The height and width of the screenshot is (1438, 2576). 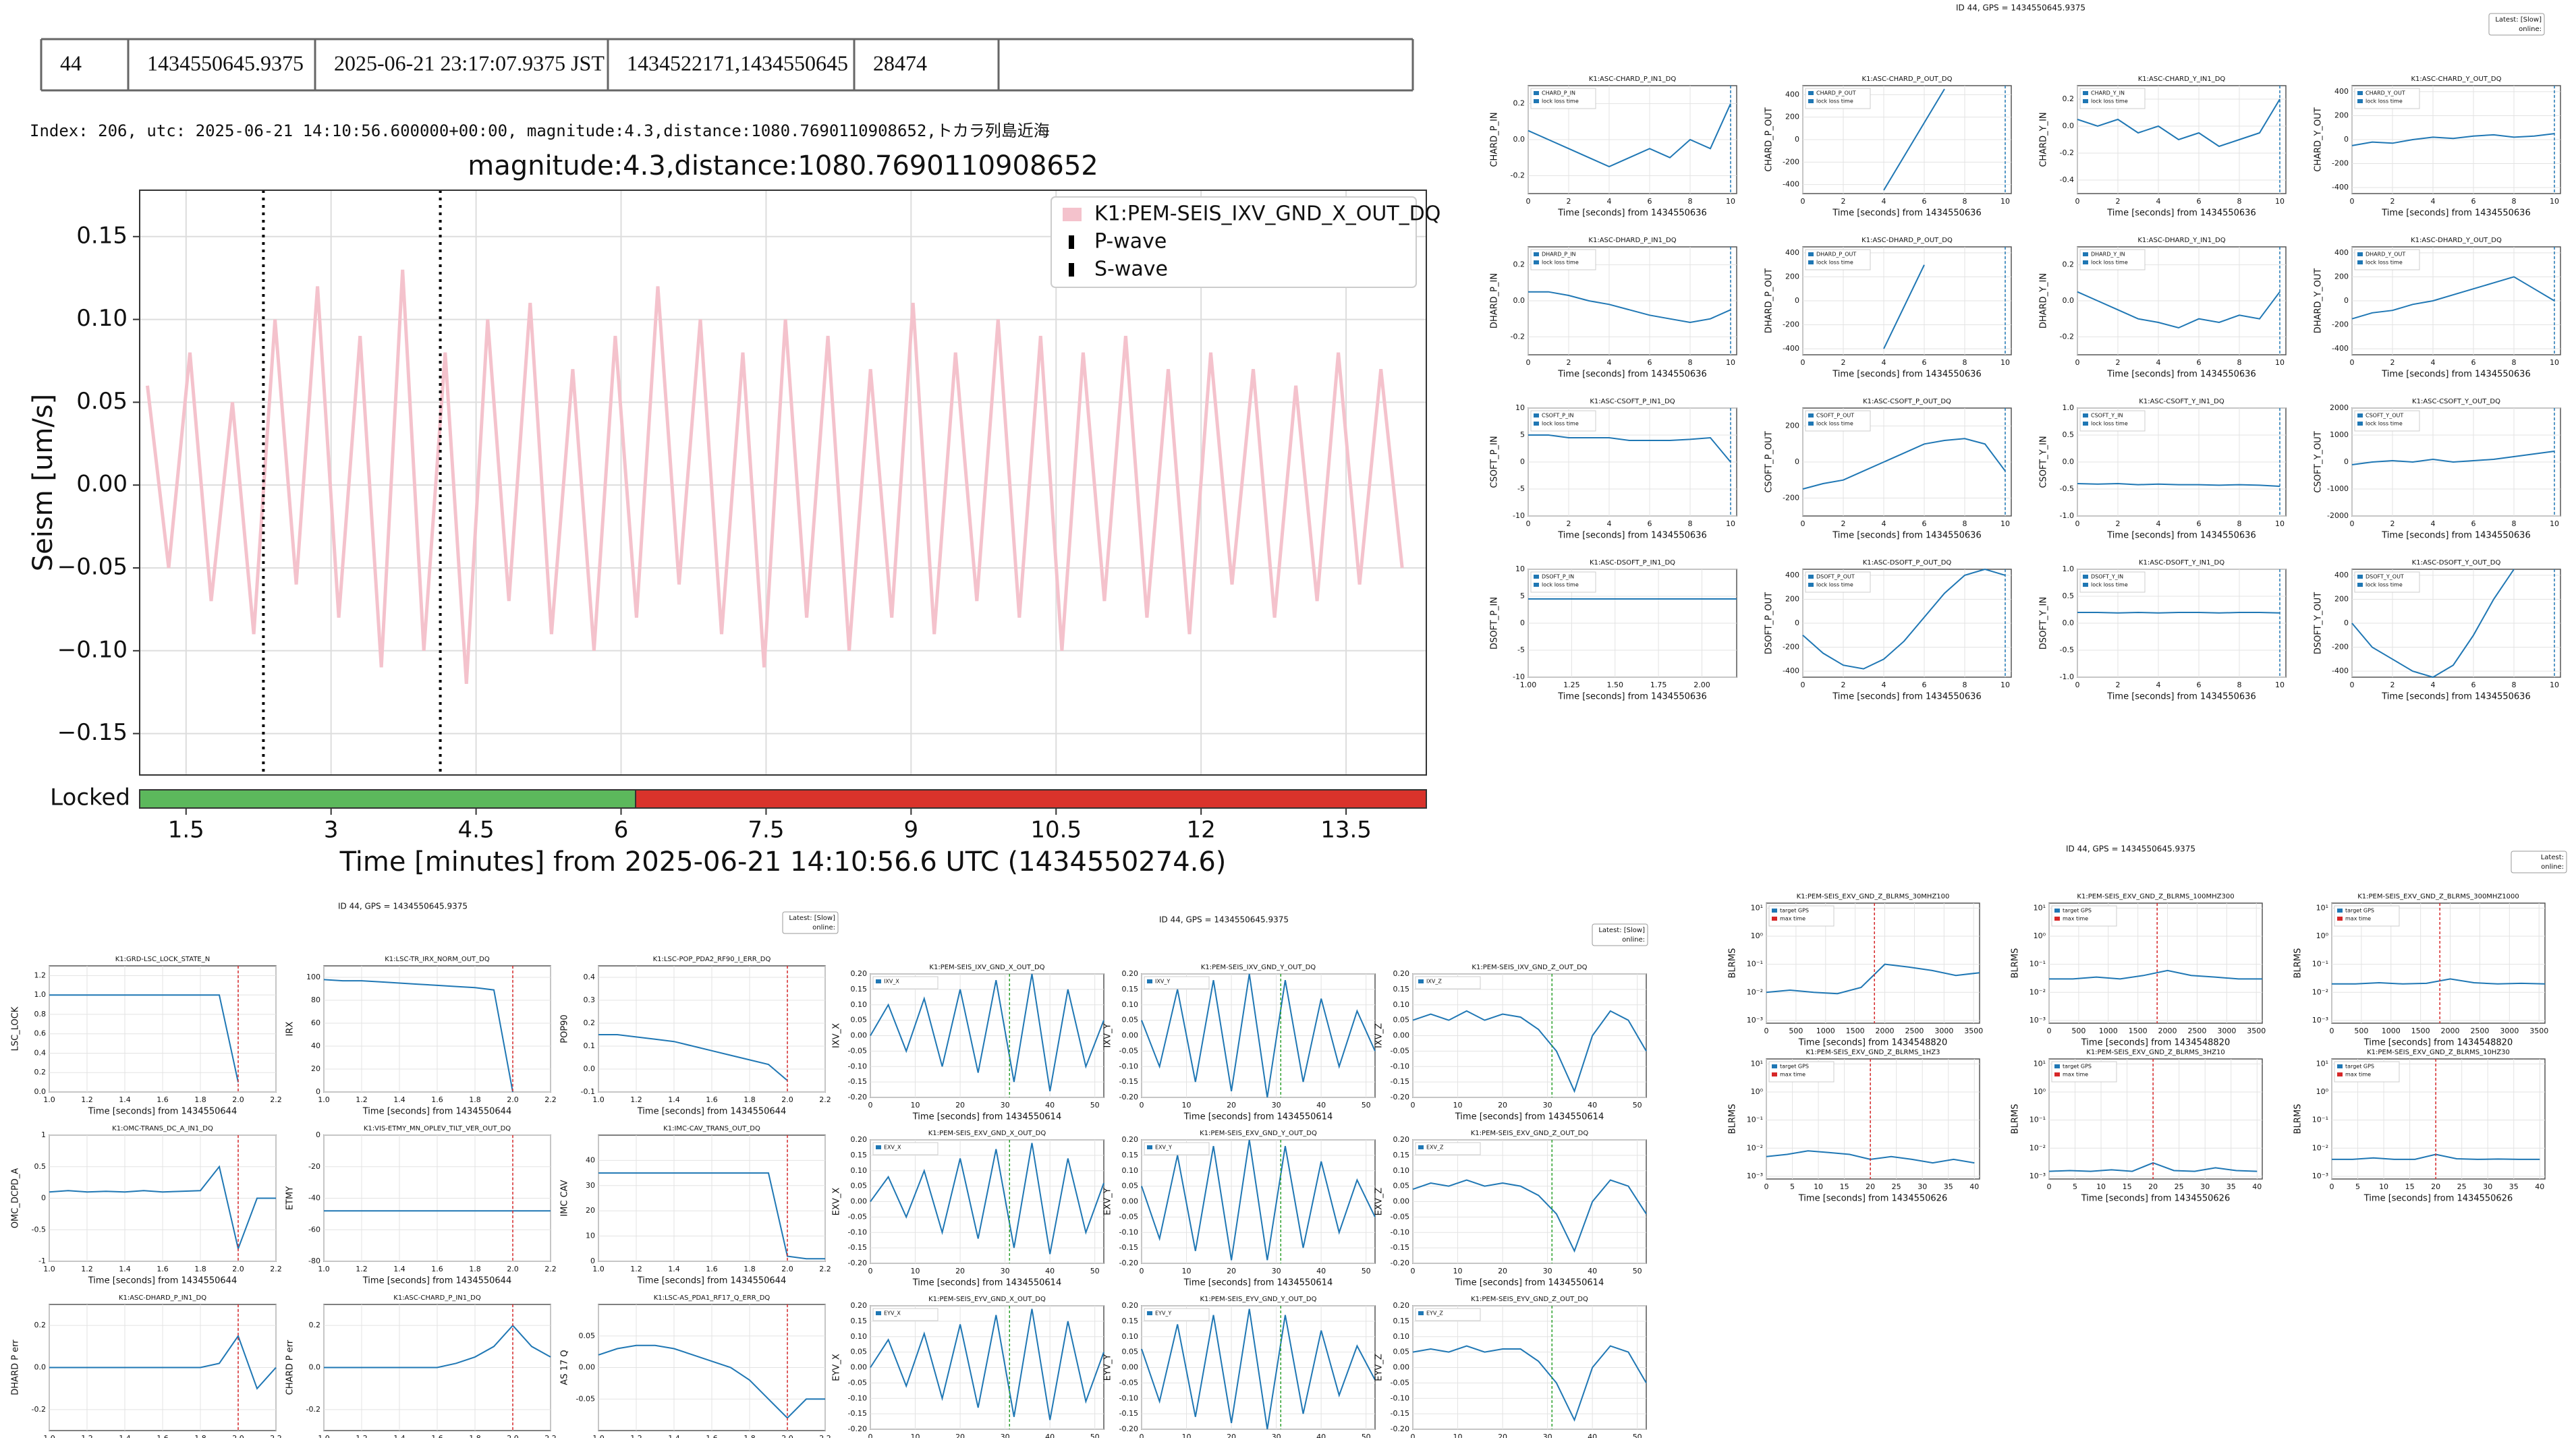 I want to click on legend-label: IXV_X, so click(x=891, y=982).